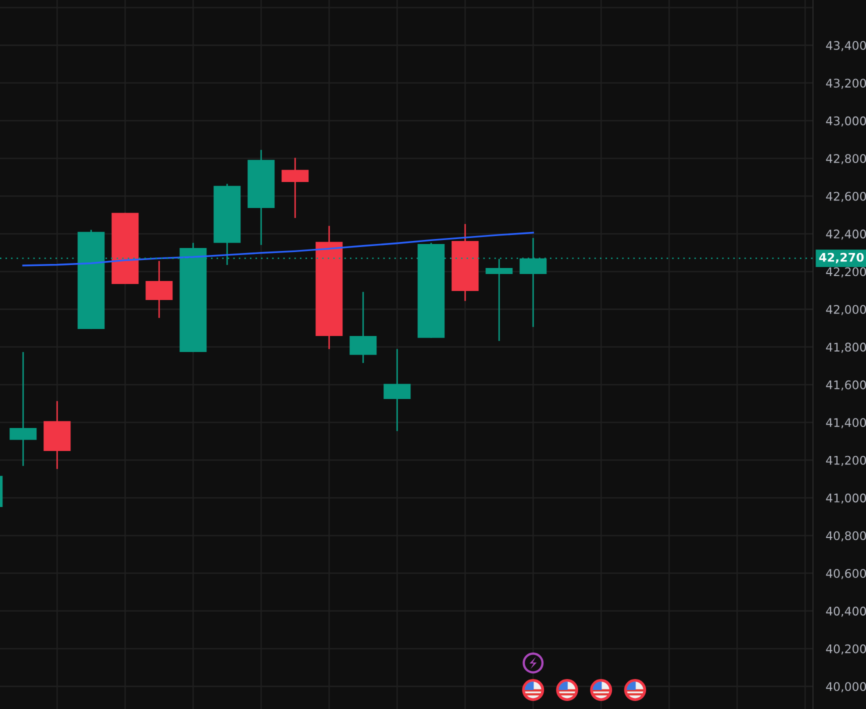 The height and width of the screenshot is (709, 866). Describe the element at coordinates (846, 159) in the screenshot. I see `y-tick-label: 42,800` at that location.